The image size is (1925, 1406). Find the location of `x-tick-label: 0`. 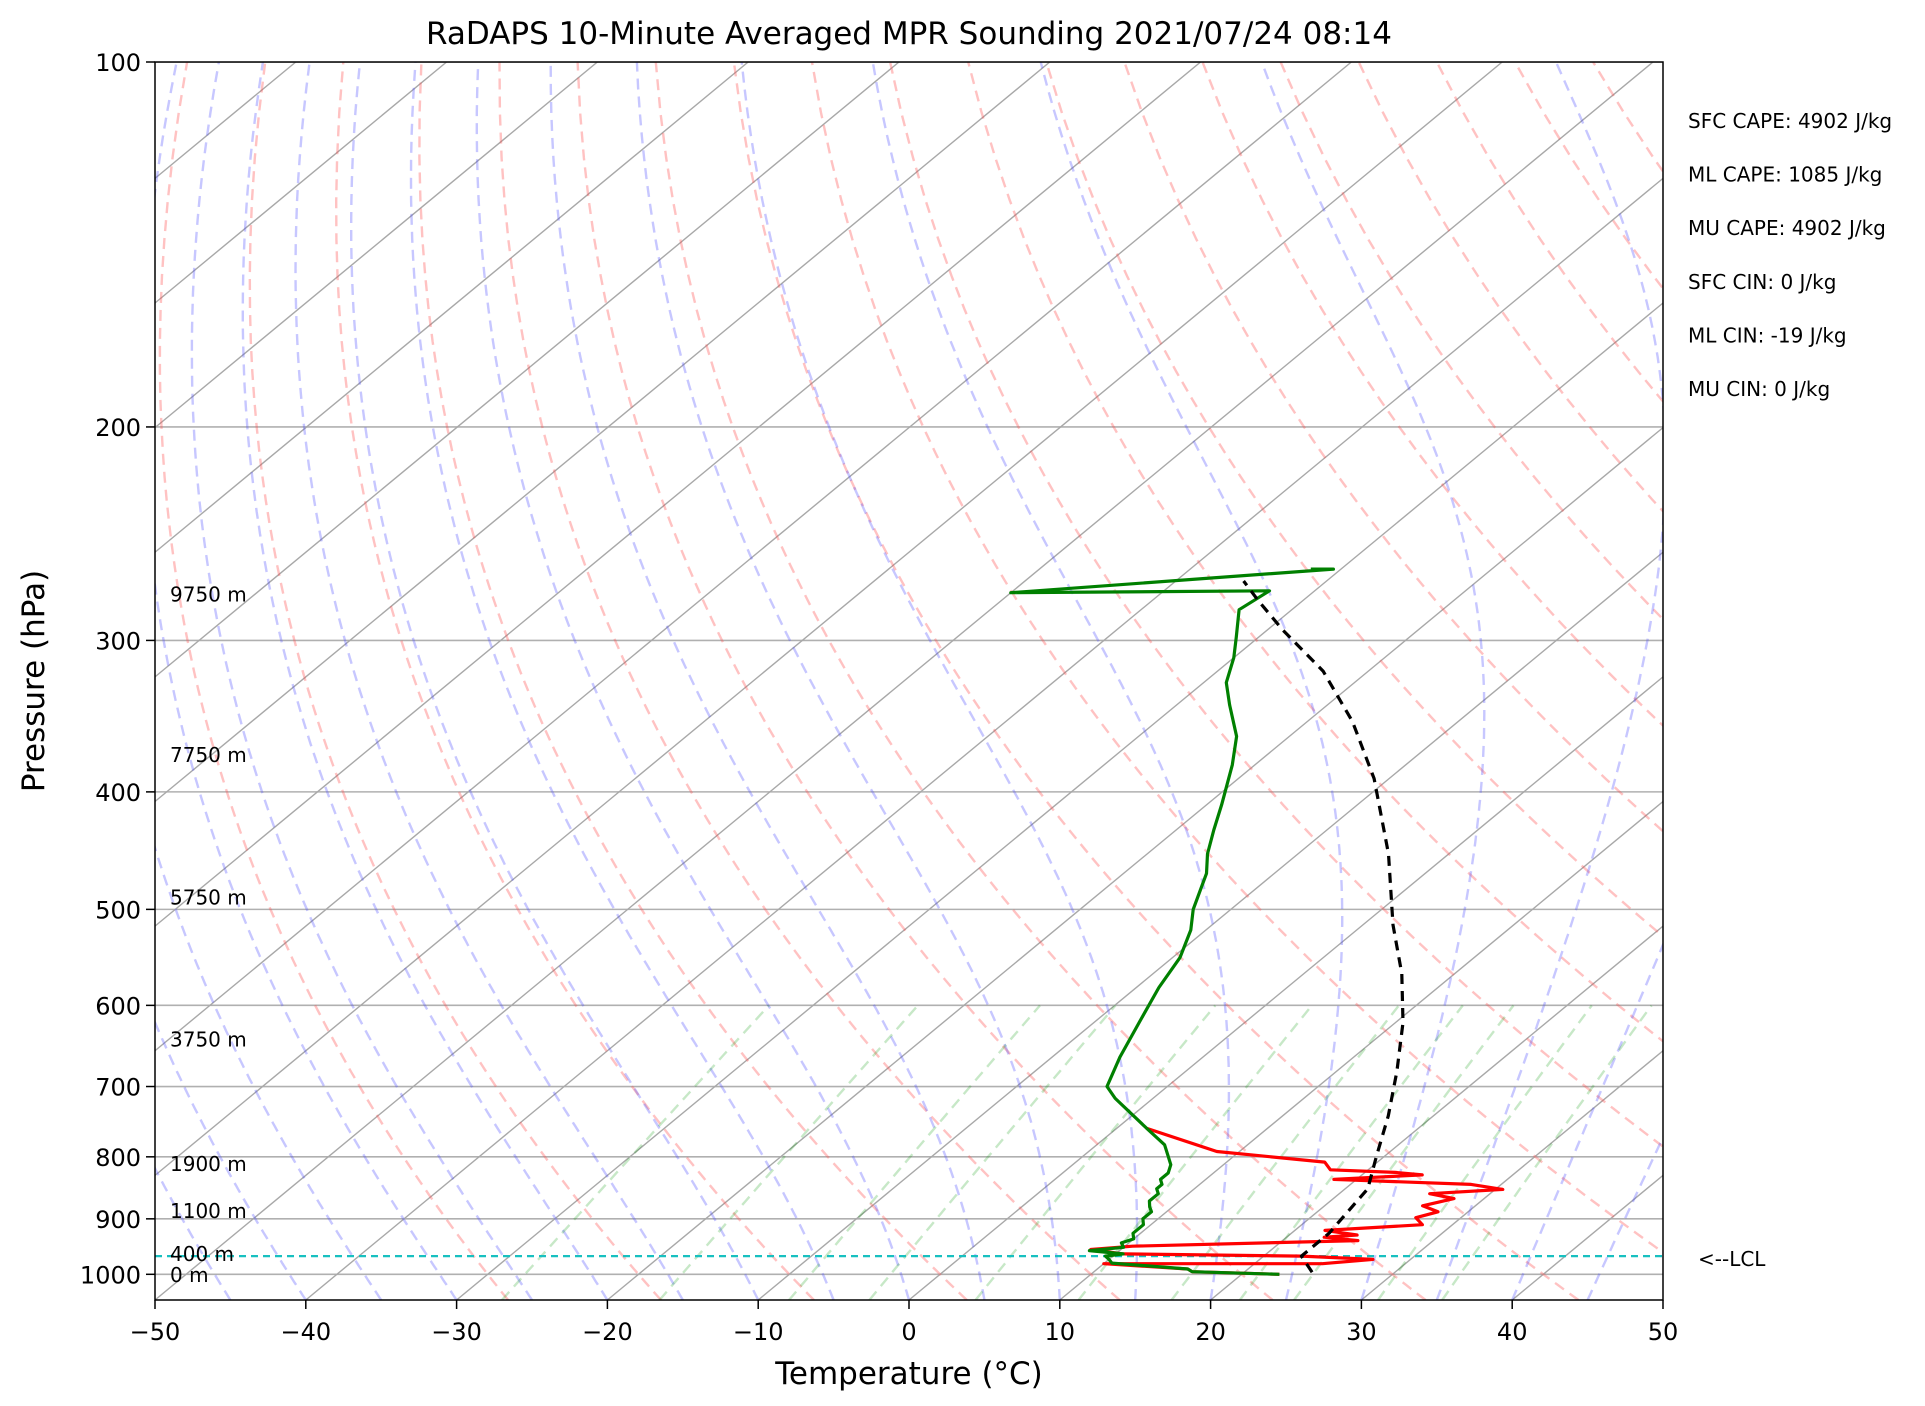

x-tick-label: 0 is located at coordinates (908, 1332).